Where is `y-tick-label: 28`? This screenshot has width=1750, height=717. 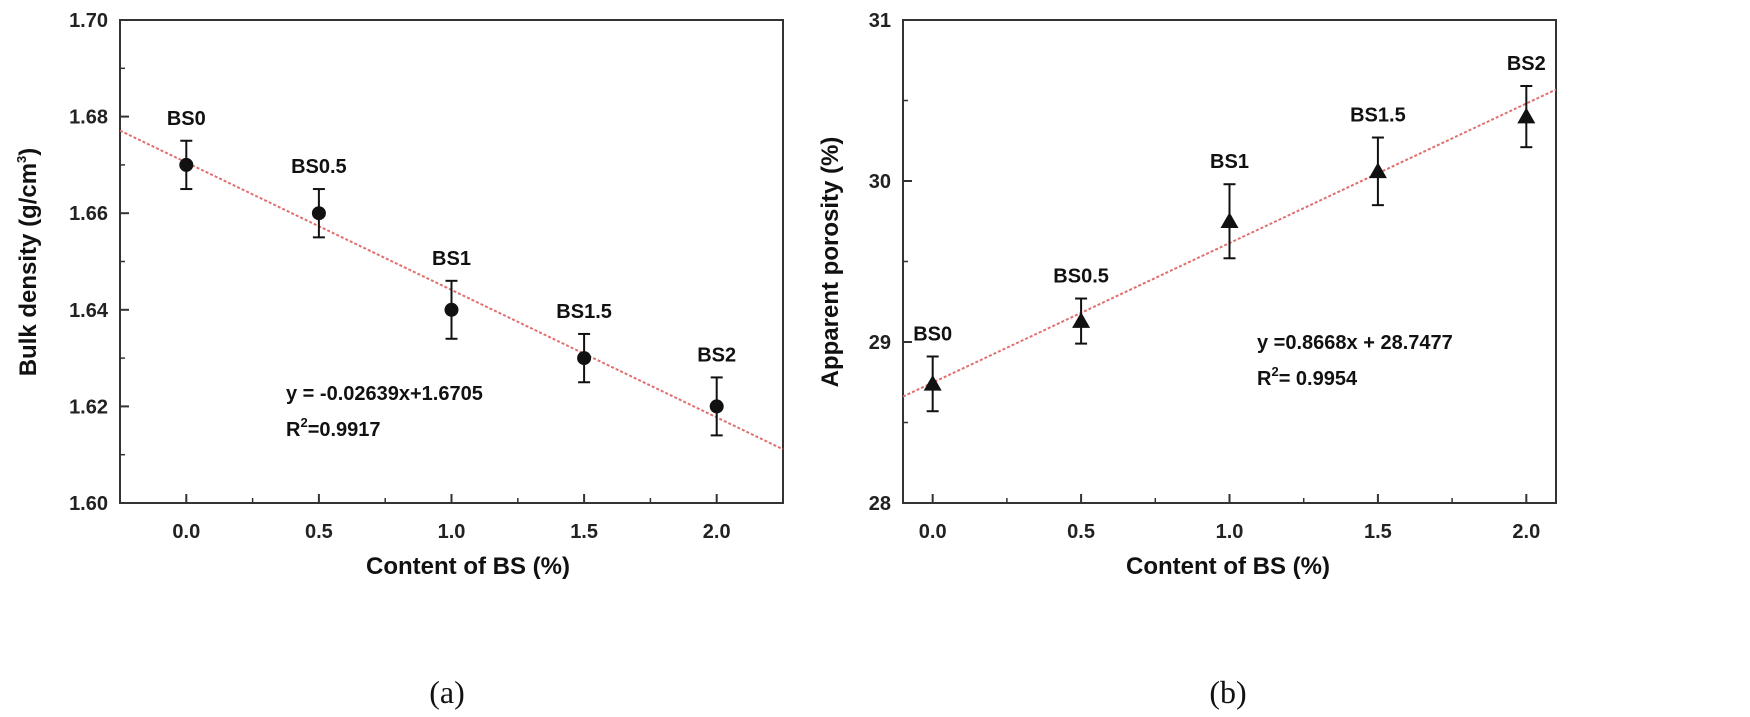
y-tick-label: 28 is located at coordinates (880, 504).